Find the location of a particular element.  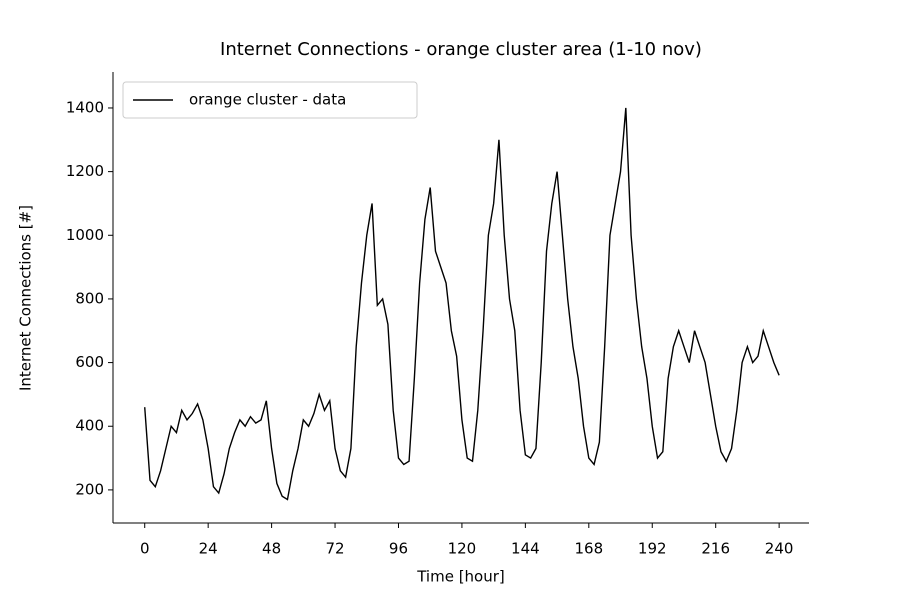

y-axis-label: Internet Connections [#] is located at coordinates (26, 298).